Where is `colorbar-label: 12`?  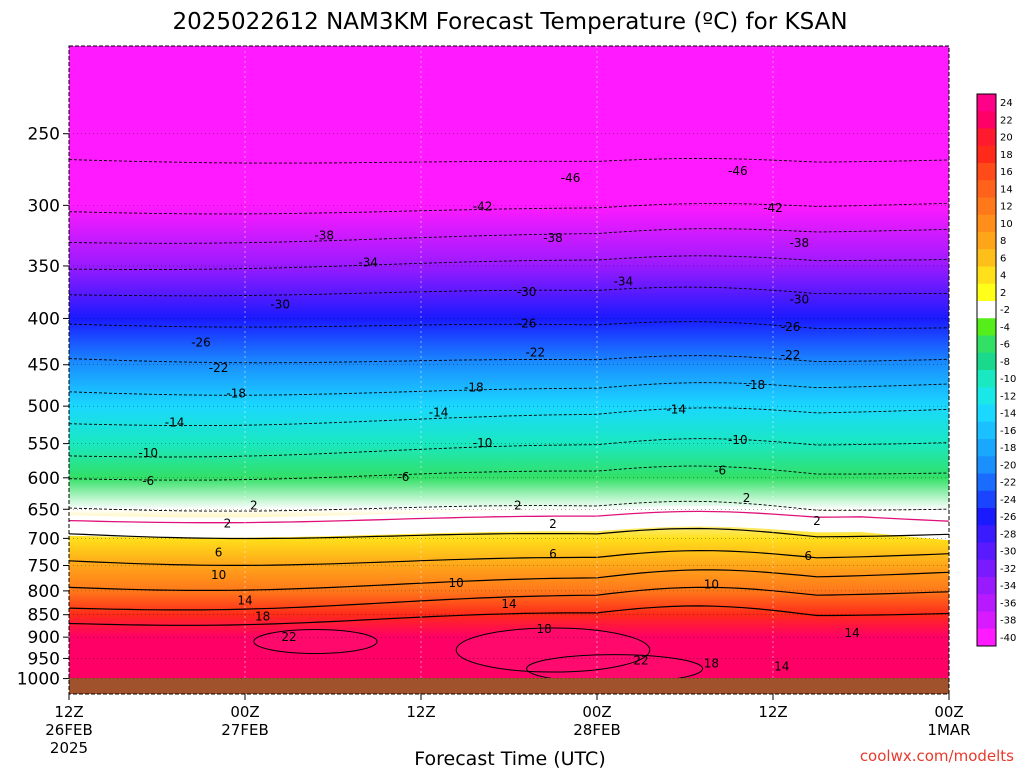
colorbar-label: 12 is located at coordinates (1006, 207).